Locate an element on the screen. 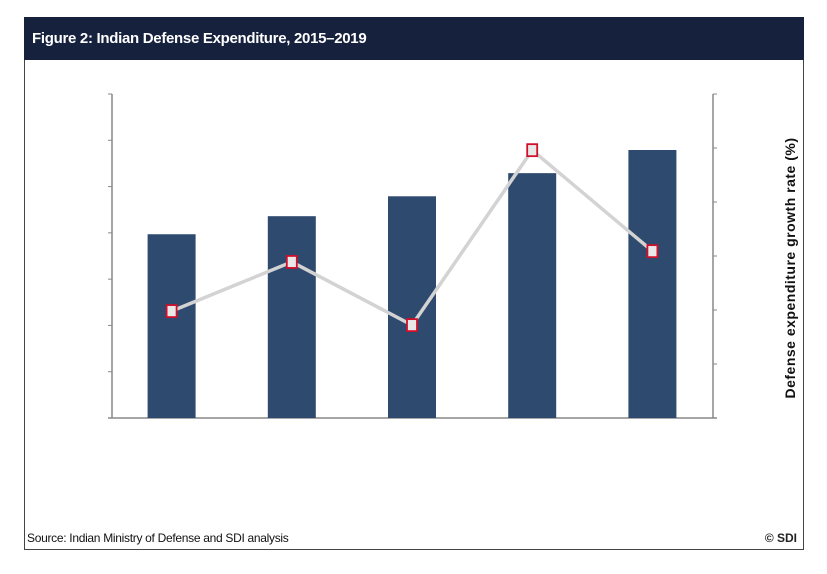 The image size is (827, 574). growth-marker-2015 is located at coordinates (171, 311).